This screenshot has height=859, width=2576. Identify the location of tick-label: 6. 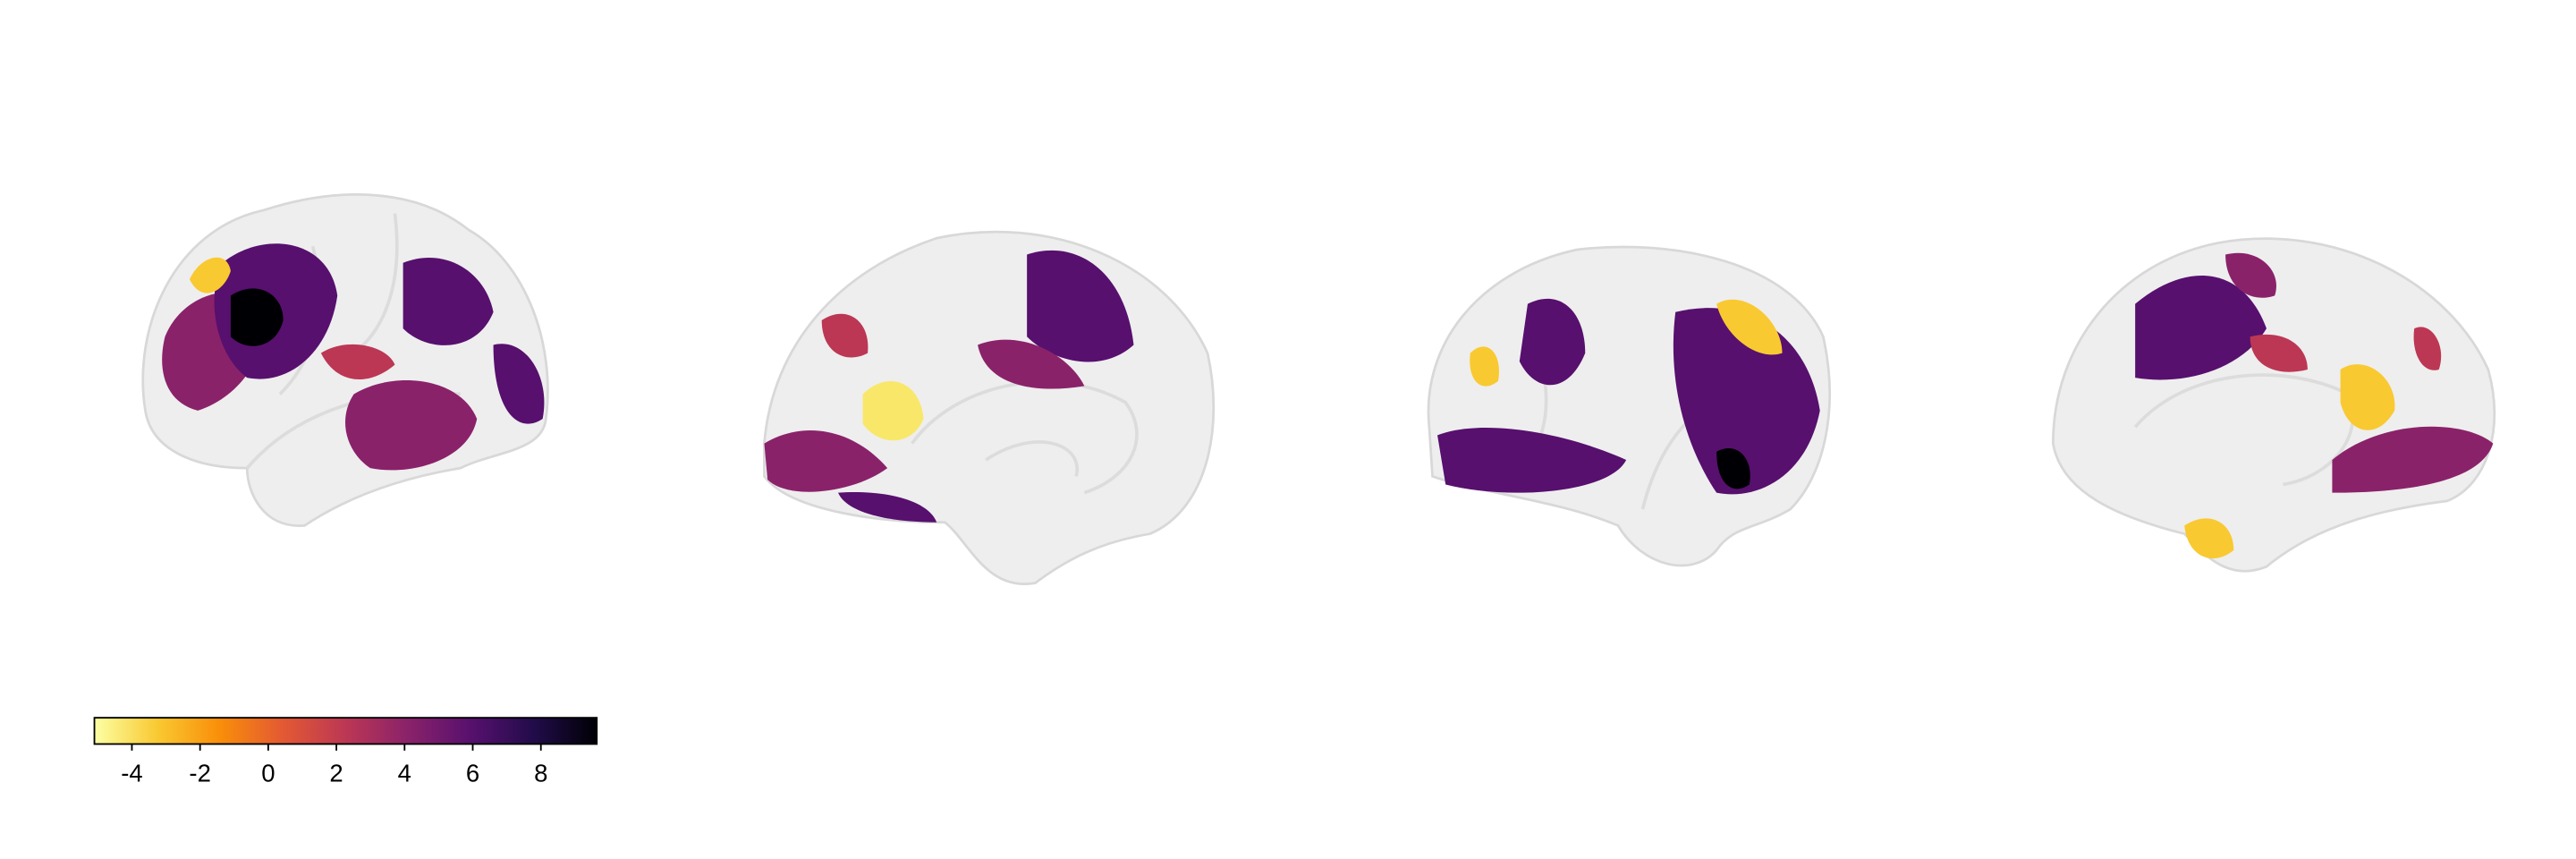
(472, 773).